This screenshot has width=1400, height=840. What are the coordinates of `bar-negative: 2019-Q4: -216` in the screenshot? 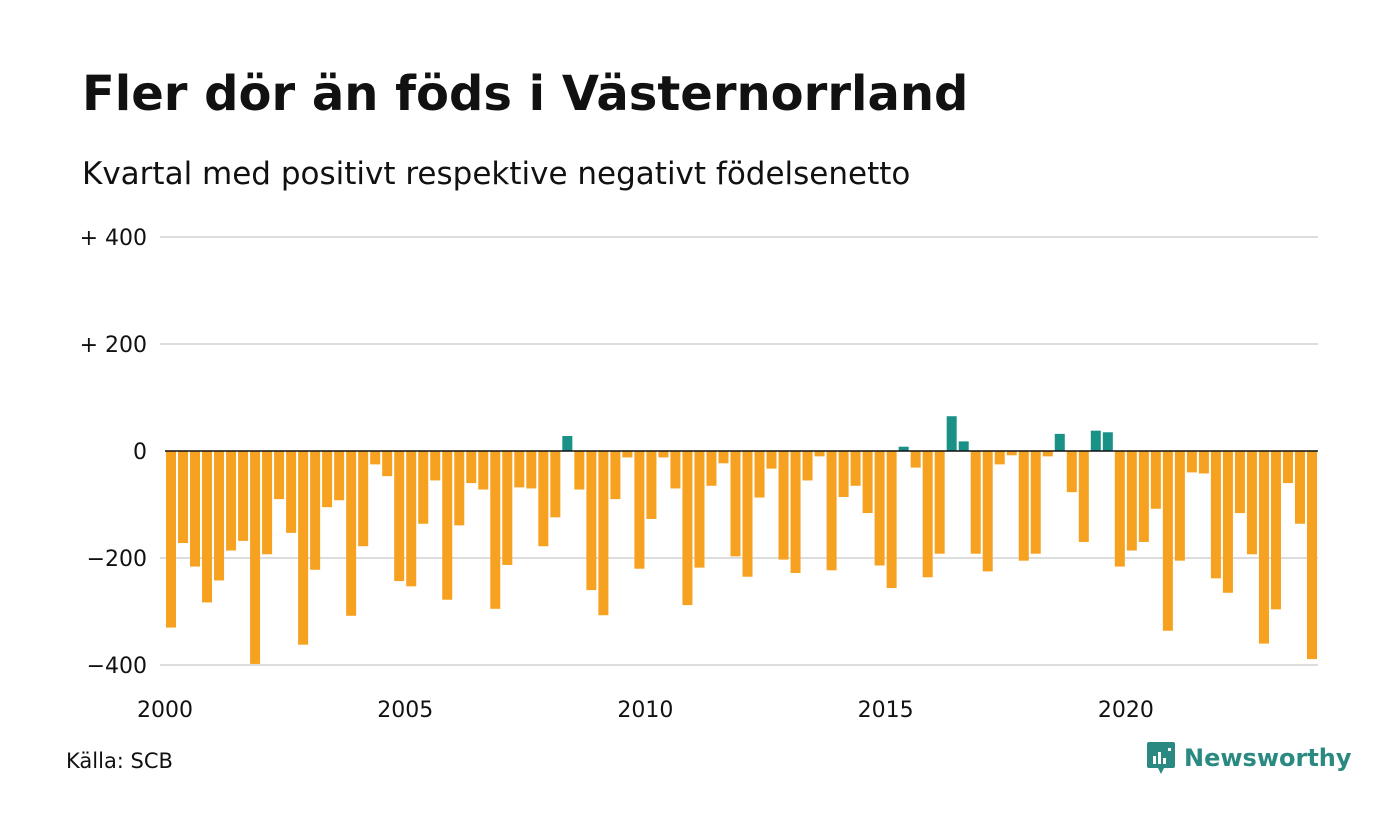 It's located at (1119, 509).